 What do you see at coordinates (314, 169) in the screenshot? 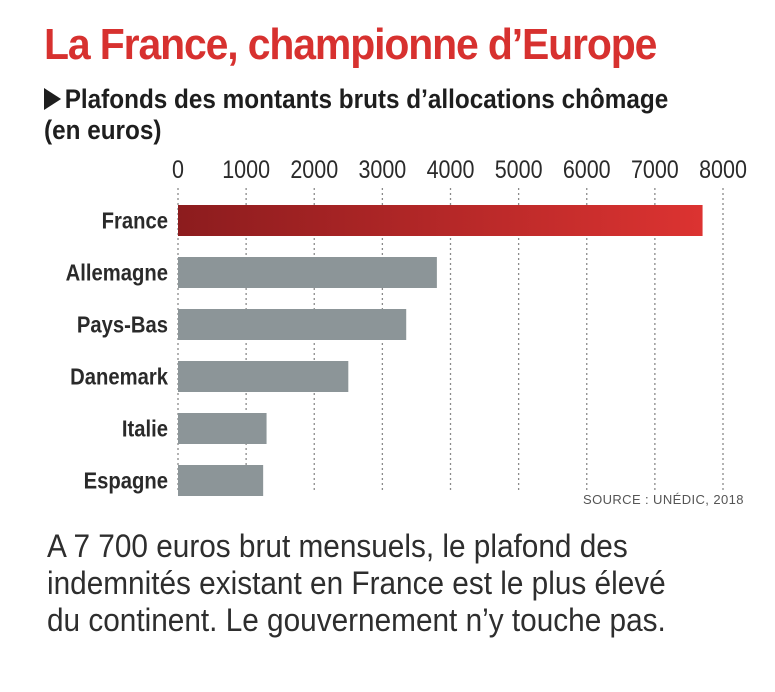
I see `x-tick-label: 2000` at bounding box center [314, 169].